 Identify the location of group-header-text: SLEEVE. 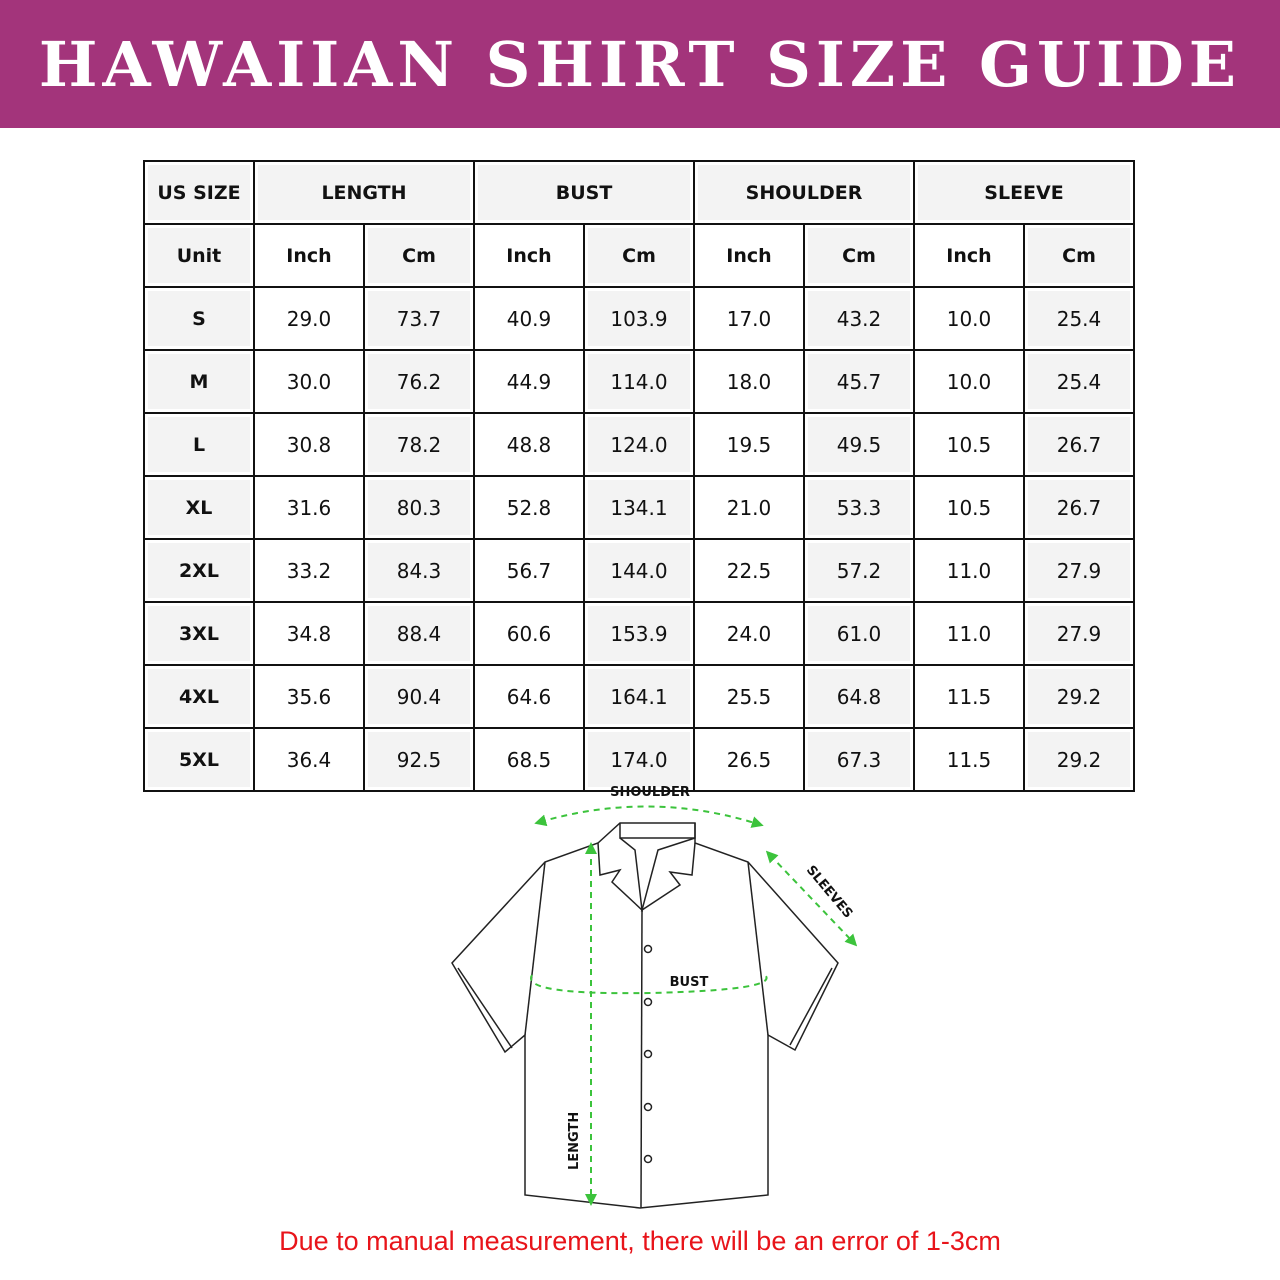
(1024, 192).